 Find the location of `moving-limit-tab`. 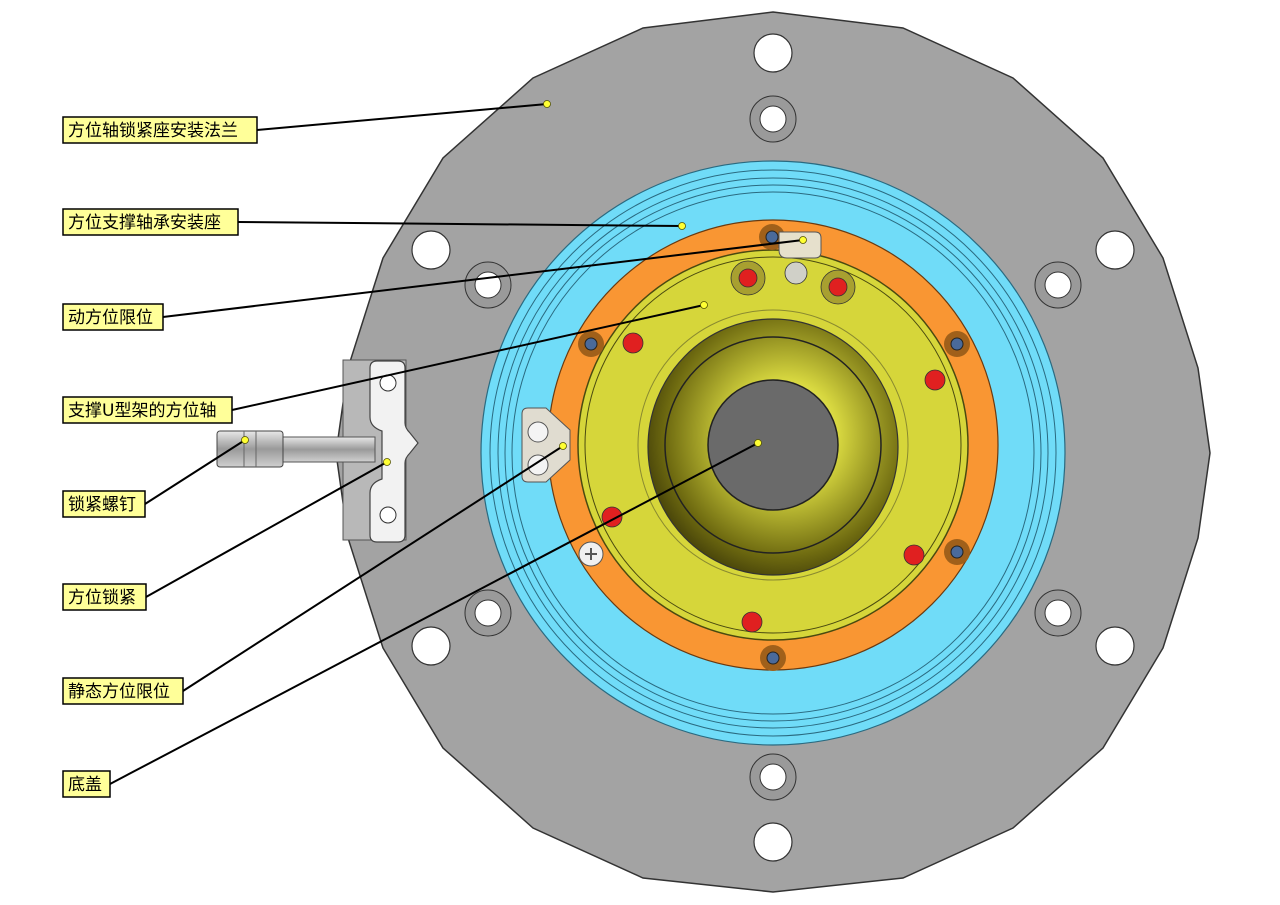

moving-limit-tab is located at coordinates (800, 245).